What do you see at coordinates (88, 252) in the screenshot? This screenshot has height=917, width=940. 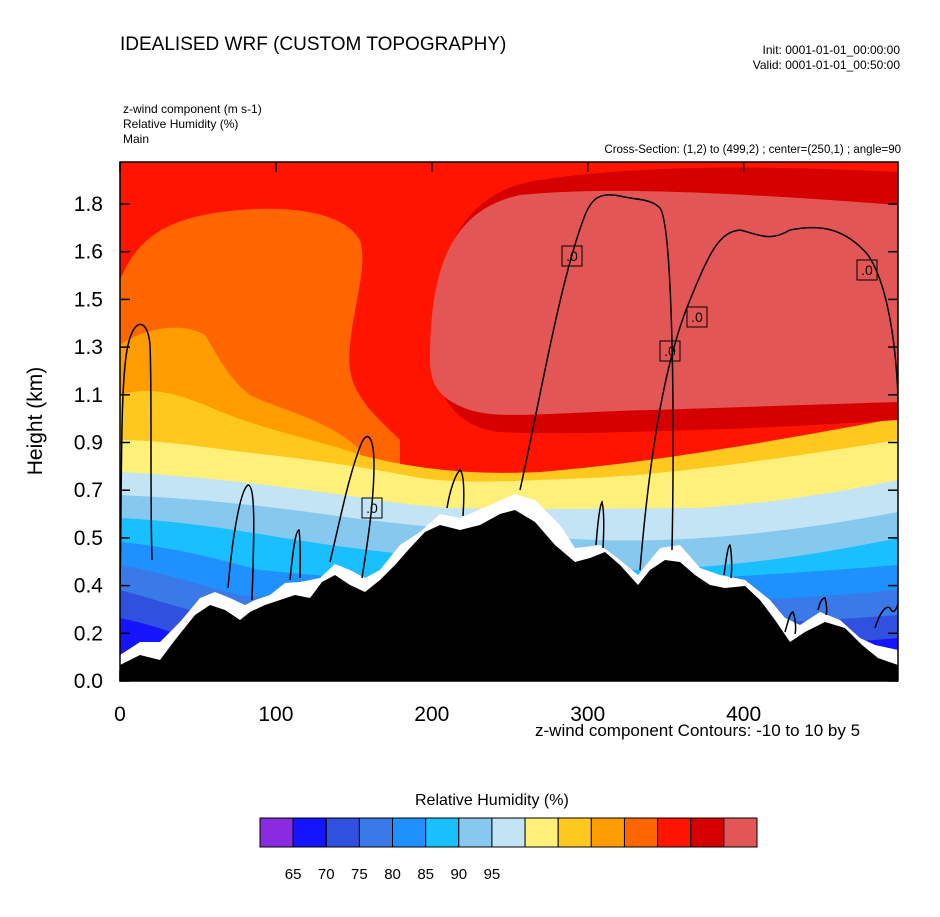 I see `y-tick-label: 1.6` at bounding box center [88, 252].